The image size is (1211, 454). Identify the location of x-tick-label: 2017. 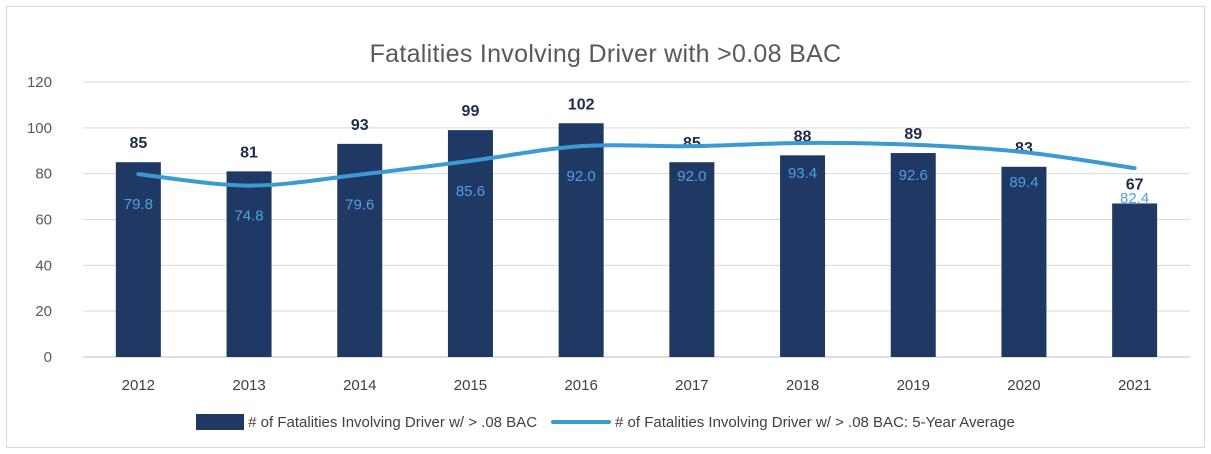
(691, 385).